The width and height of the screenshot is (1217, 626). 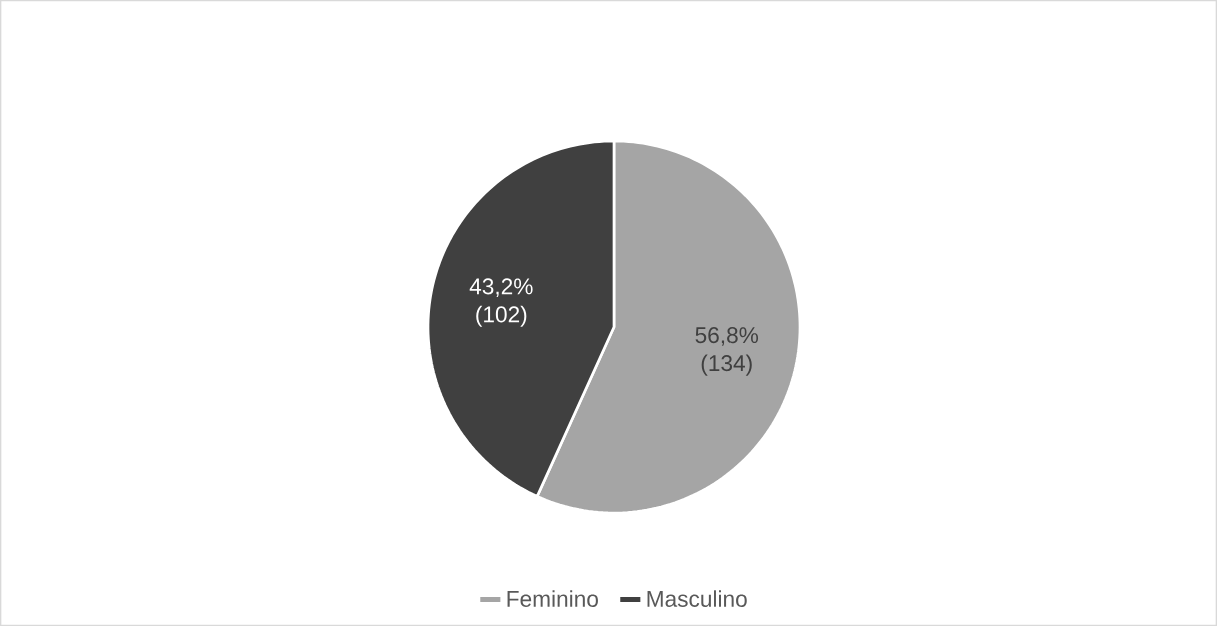 I want to click on data-label: 56,8% (134), so click(x=727, y=351).